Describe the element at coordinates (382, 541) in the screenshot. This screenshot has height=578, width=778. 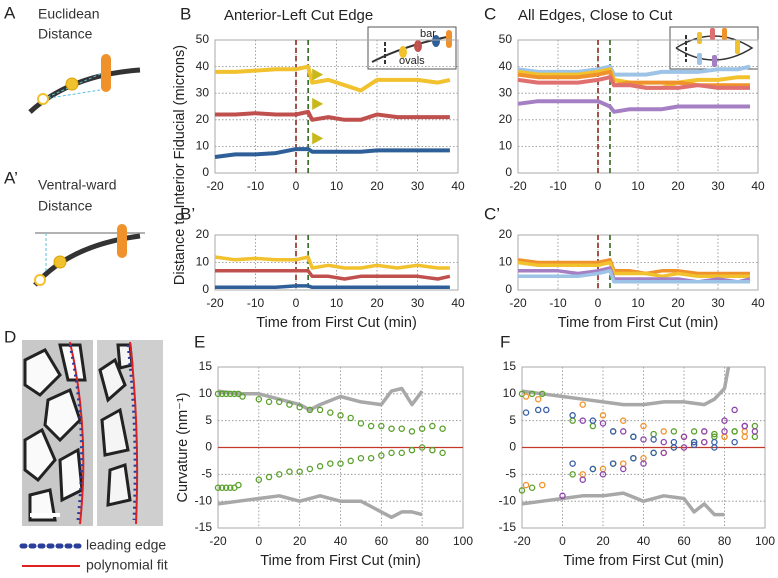
I see `x-tick-label: 60` at that location.